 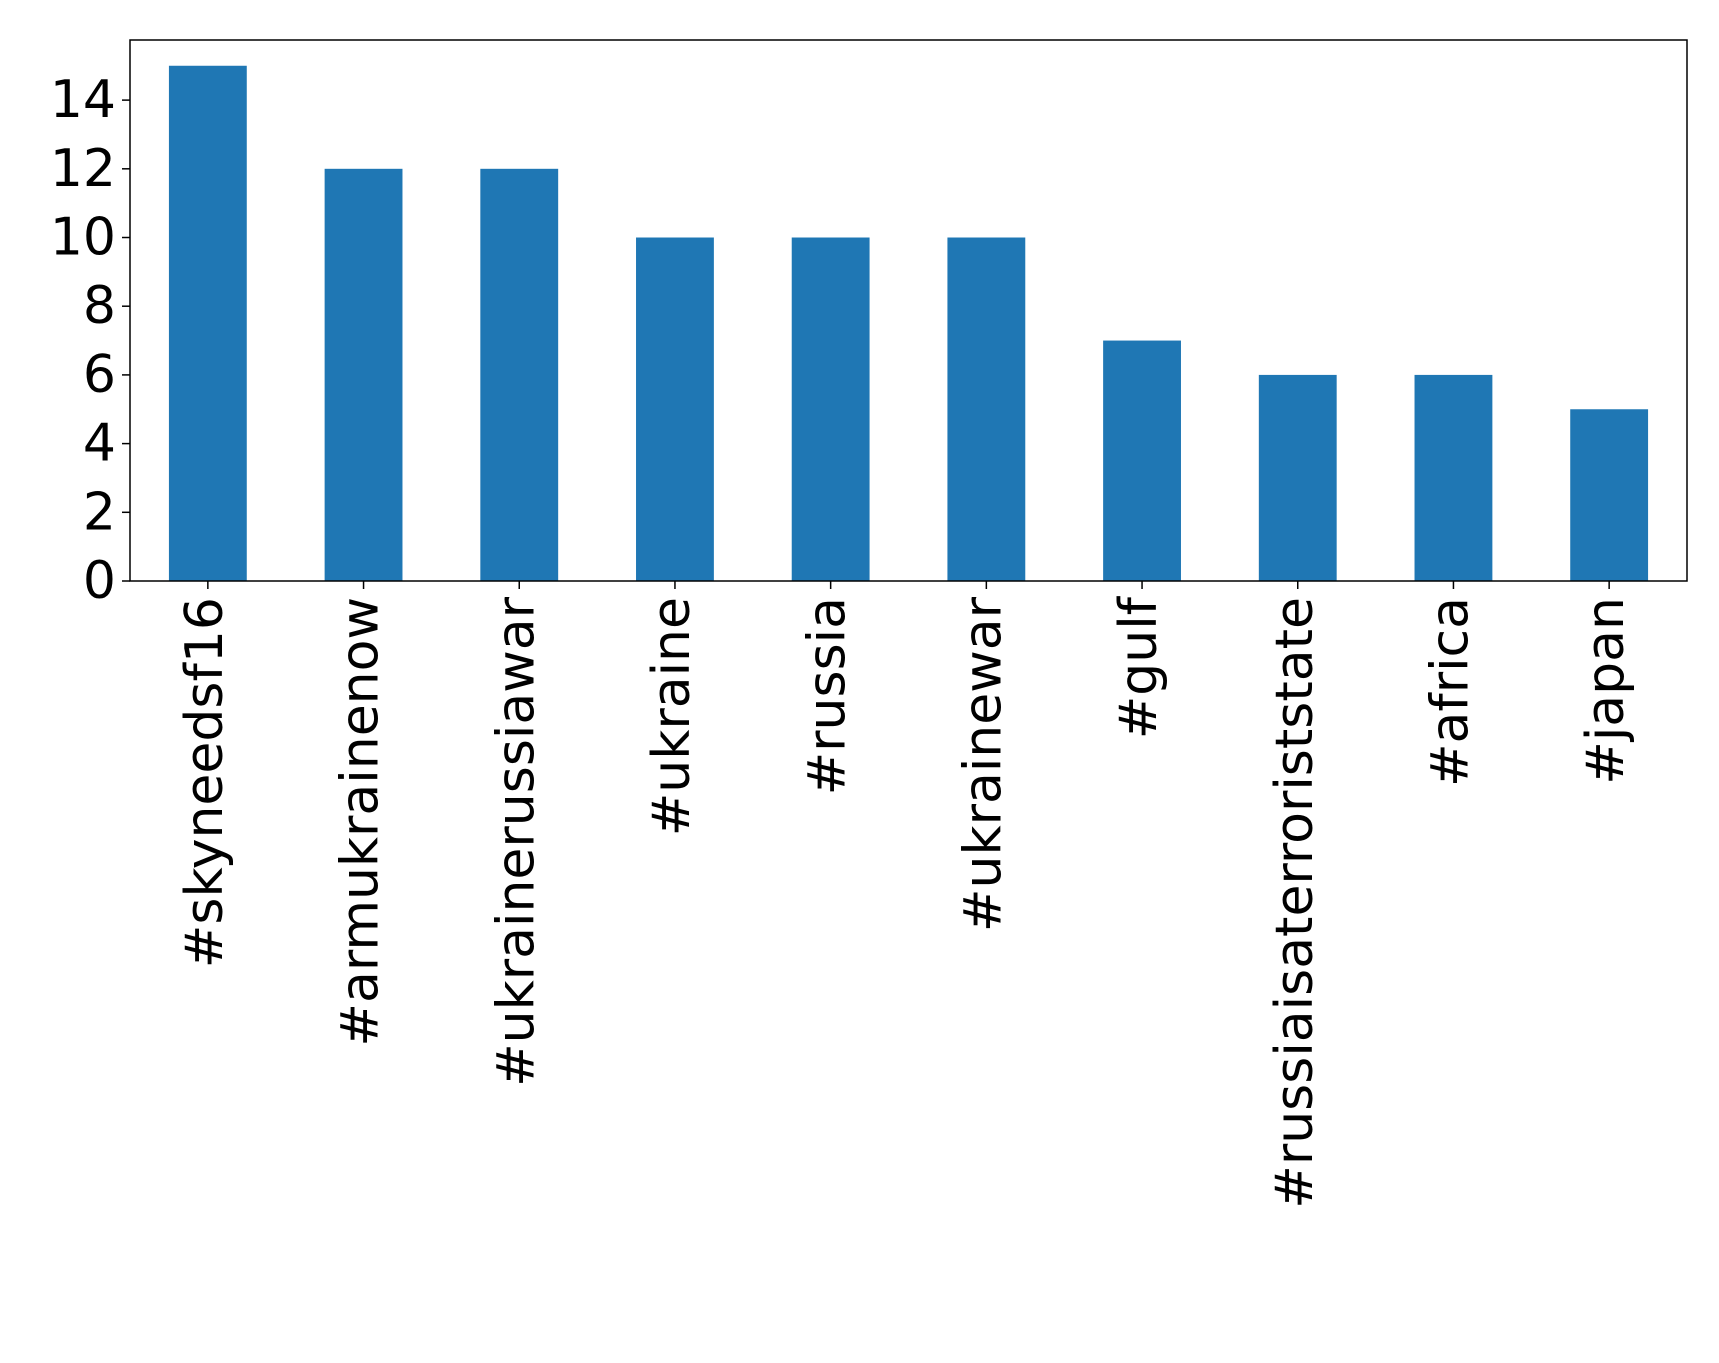 What do you see at coordinates (99, 306) in the screenshot?
I see `y-tick-label: 8` at bounding box center [99, 306].